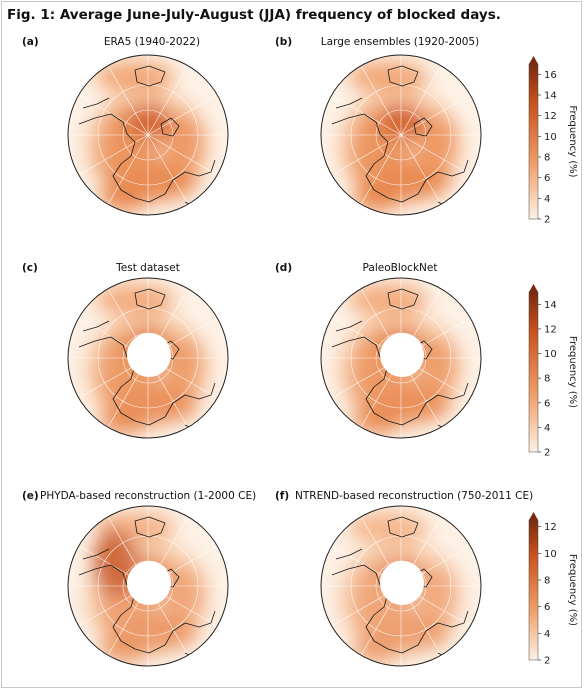  I want to click on panel-c-title: Test dataset, so click(148, 268).